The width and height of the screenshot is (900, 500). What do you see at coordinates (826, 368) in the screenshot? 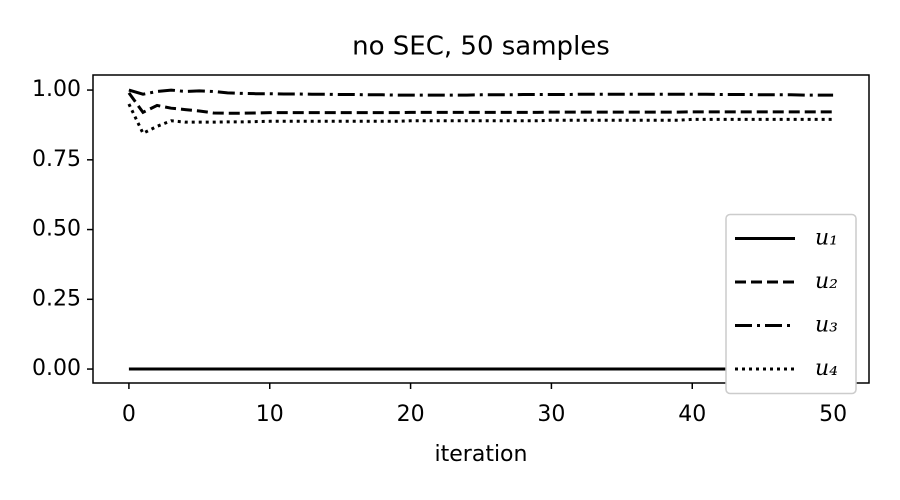
I see `legend-label: u₄` at bounding box center [826, 368].